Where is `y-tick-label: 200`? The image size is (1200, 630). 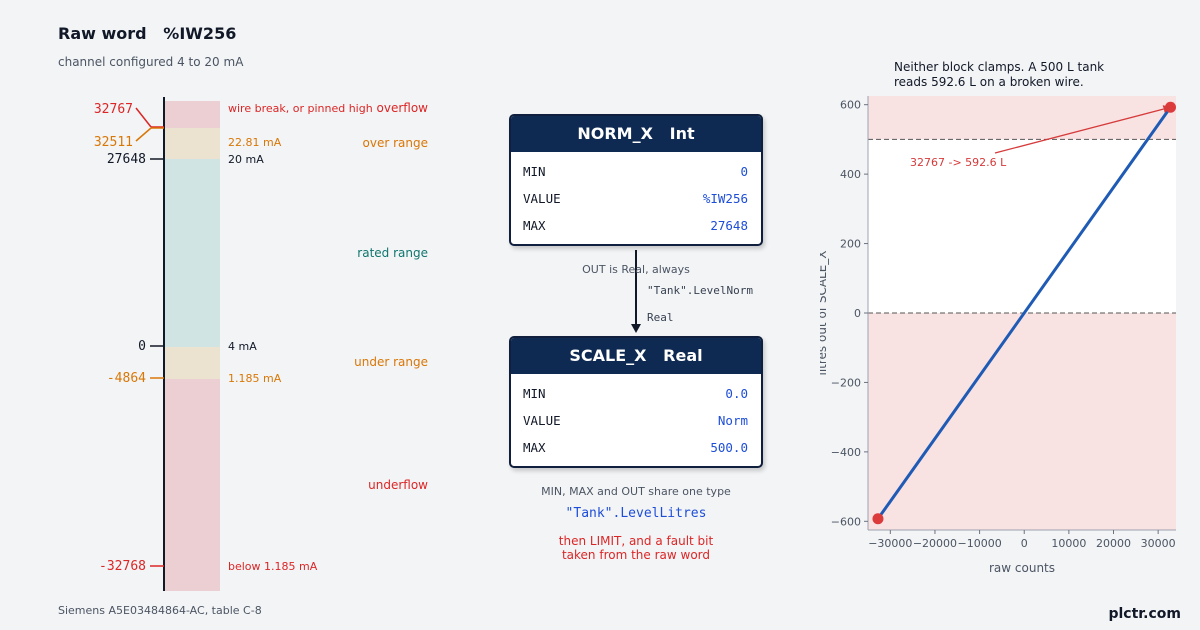
y-tick-label: 200 is located at coordinates (850, 244).